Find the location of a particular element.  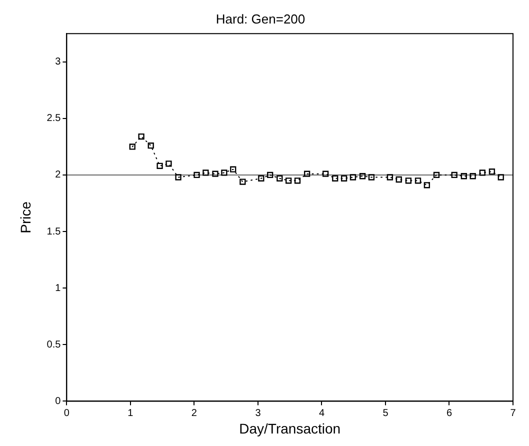

x-tick-label: 4 is located at coordinates (321, 413).